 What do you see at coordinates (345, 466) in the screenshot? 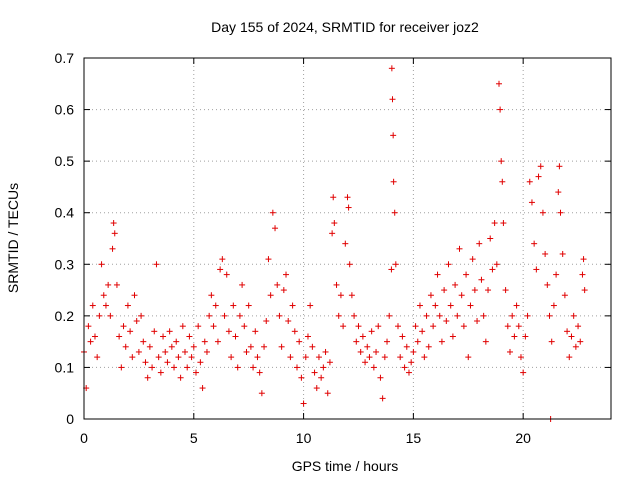
I see `x-axis-title: GPS time / hours` at bounding box center [345, 466].